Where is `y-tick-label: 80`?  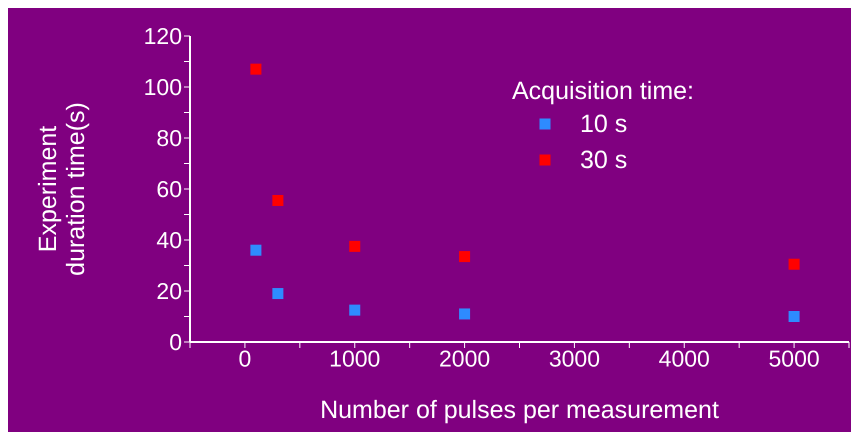
y-tick-label: 80 is located at coordinates (169, 138).